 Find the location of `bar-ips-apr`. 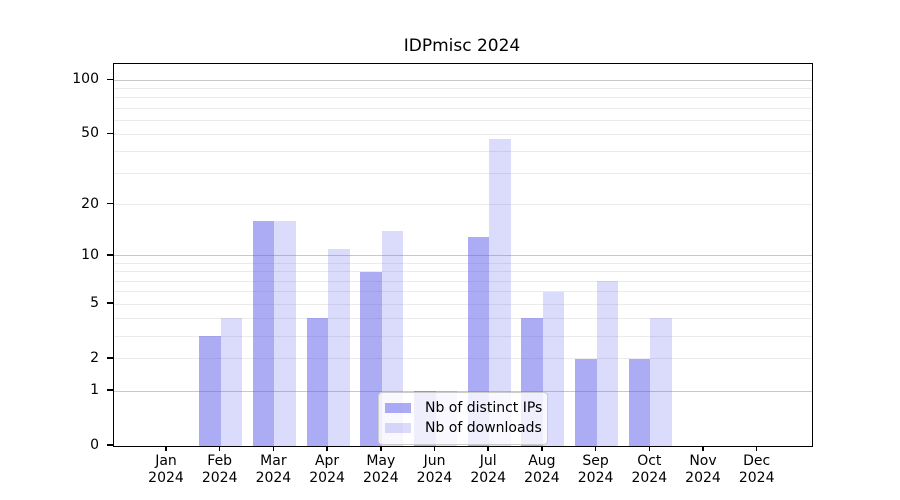

bar-ips-apr is located at coordinates (317, 382).